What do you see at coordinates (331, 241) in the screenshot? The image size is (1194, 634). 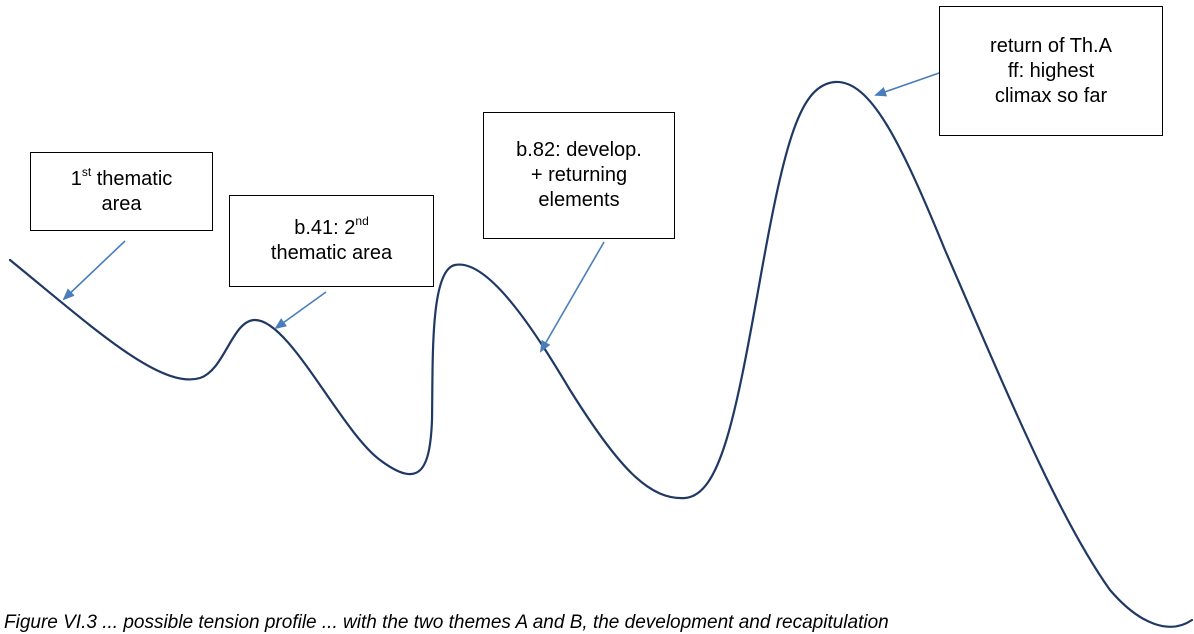 I see `label-second-thematic-area: b.41: 2nd thematic area` at bounding box center [331, 241].